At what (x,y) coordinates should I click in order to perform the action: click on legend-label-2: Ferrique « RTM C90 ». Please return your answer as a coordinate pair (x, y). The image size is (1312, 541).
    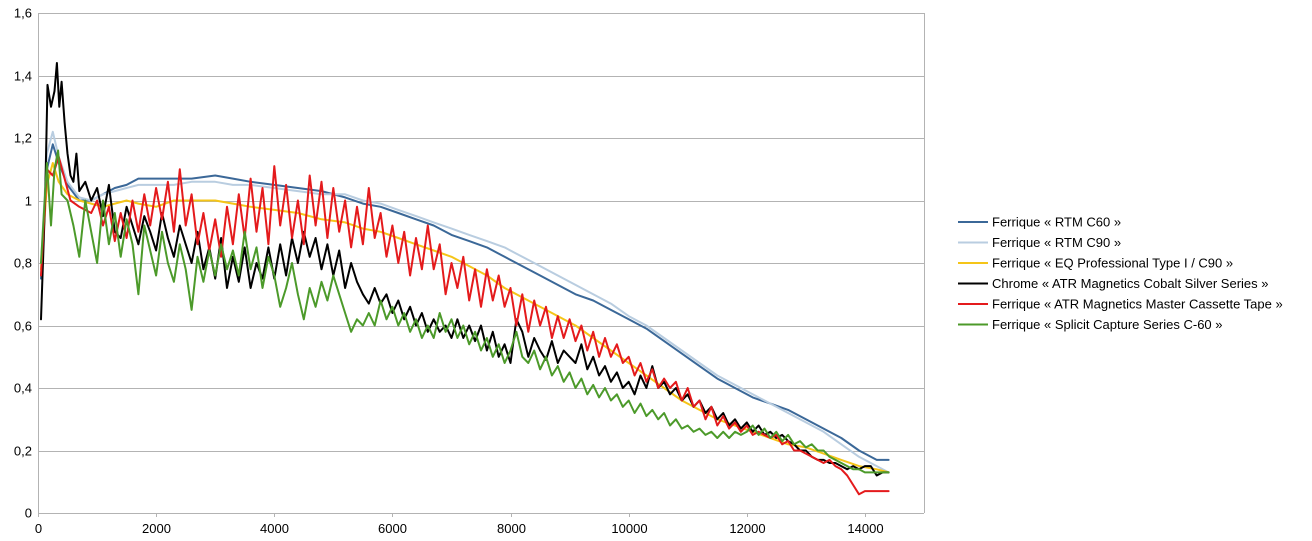
    Looking at the image, I should click on (1056, 242).